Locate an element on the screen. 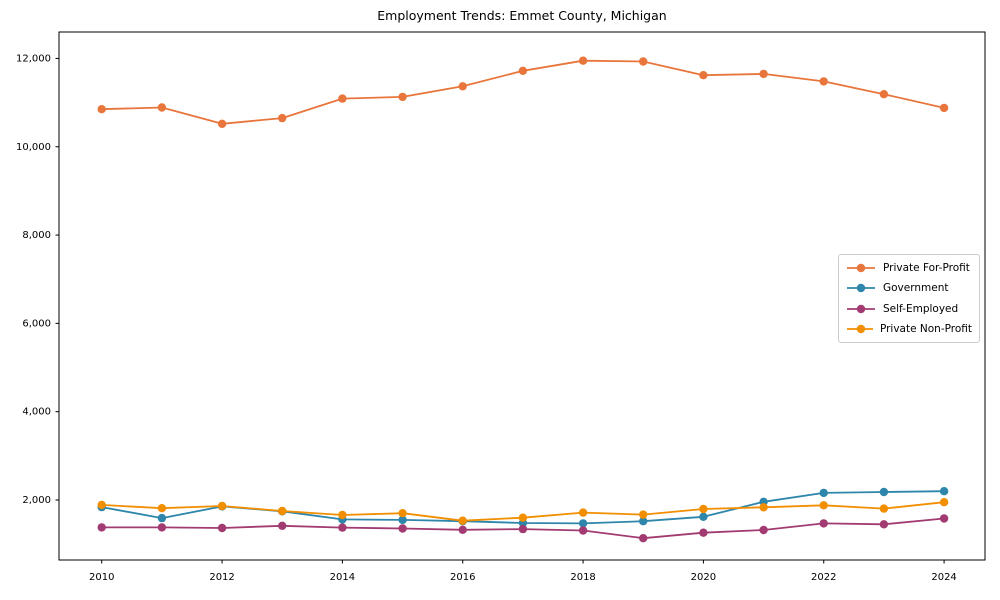  legend-item-self-employed: Self-Employed is located at coordinates (909, 309).